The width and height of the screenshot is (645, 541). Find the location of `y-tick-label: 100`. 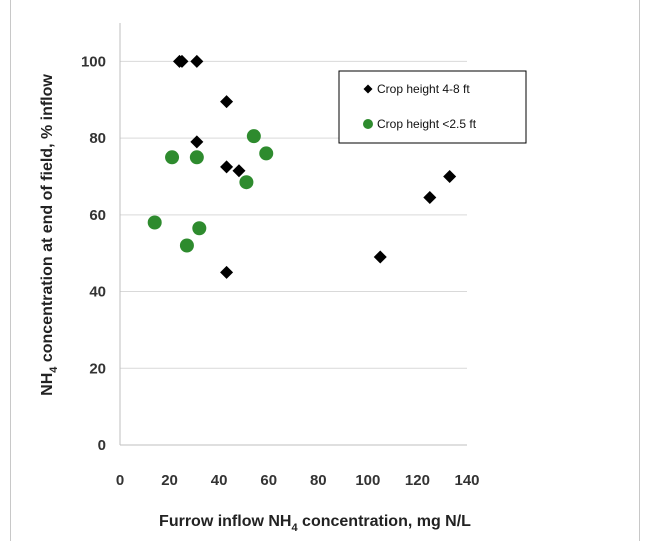

y-tick-label: 100 is located at coordinates (93, 61).